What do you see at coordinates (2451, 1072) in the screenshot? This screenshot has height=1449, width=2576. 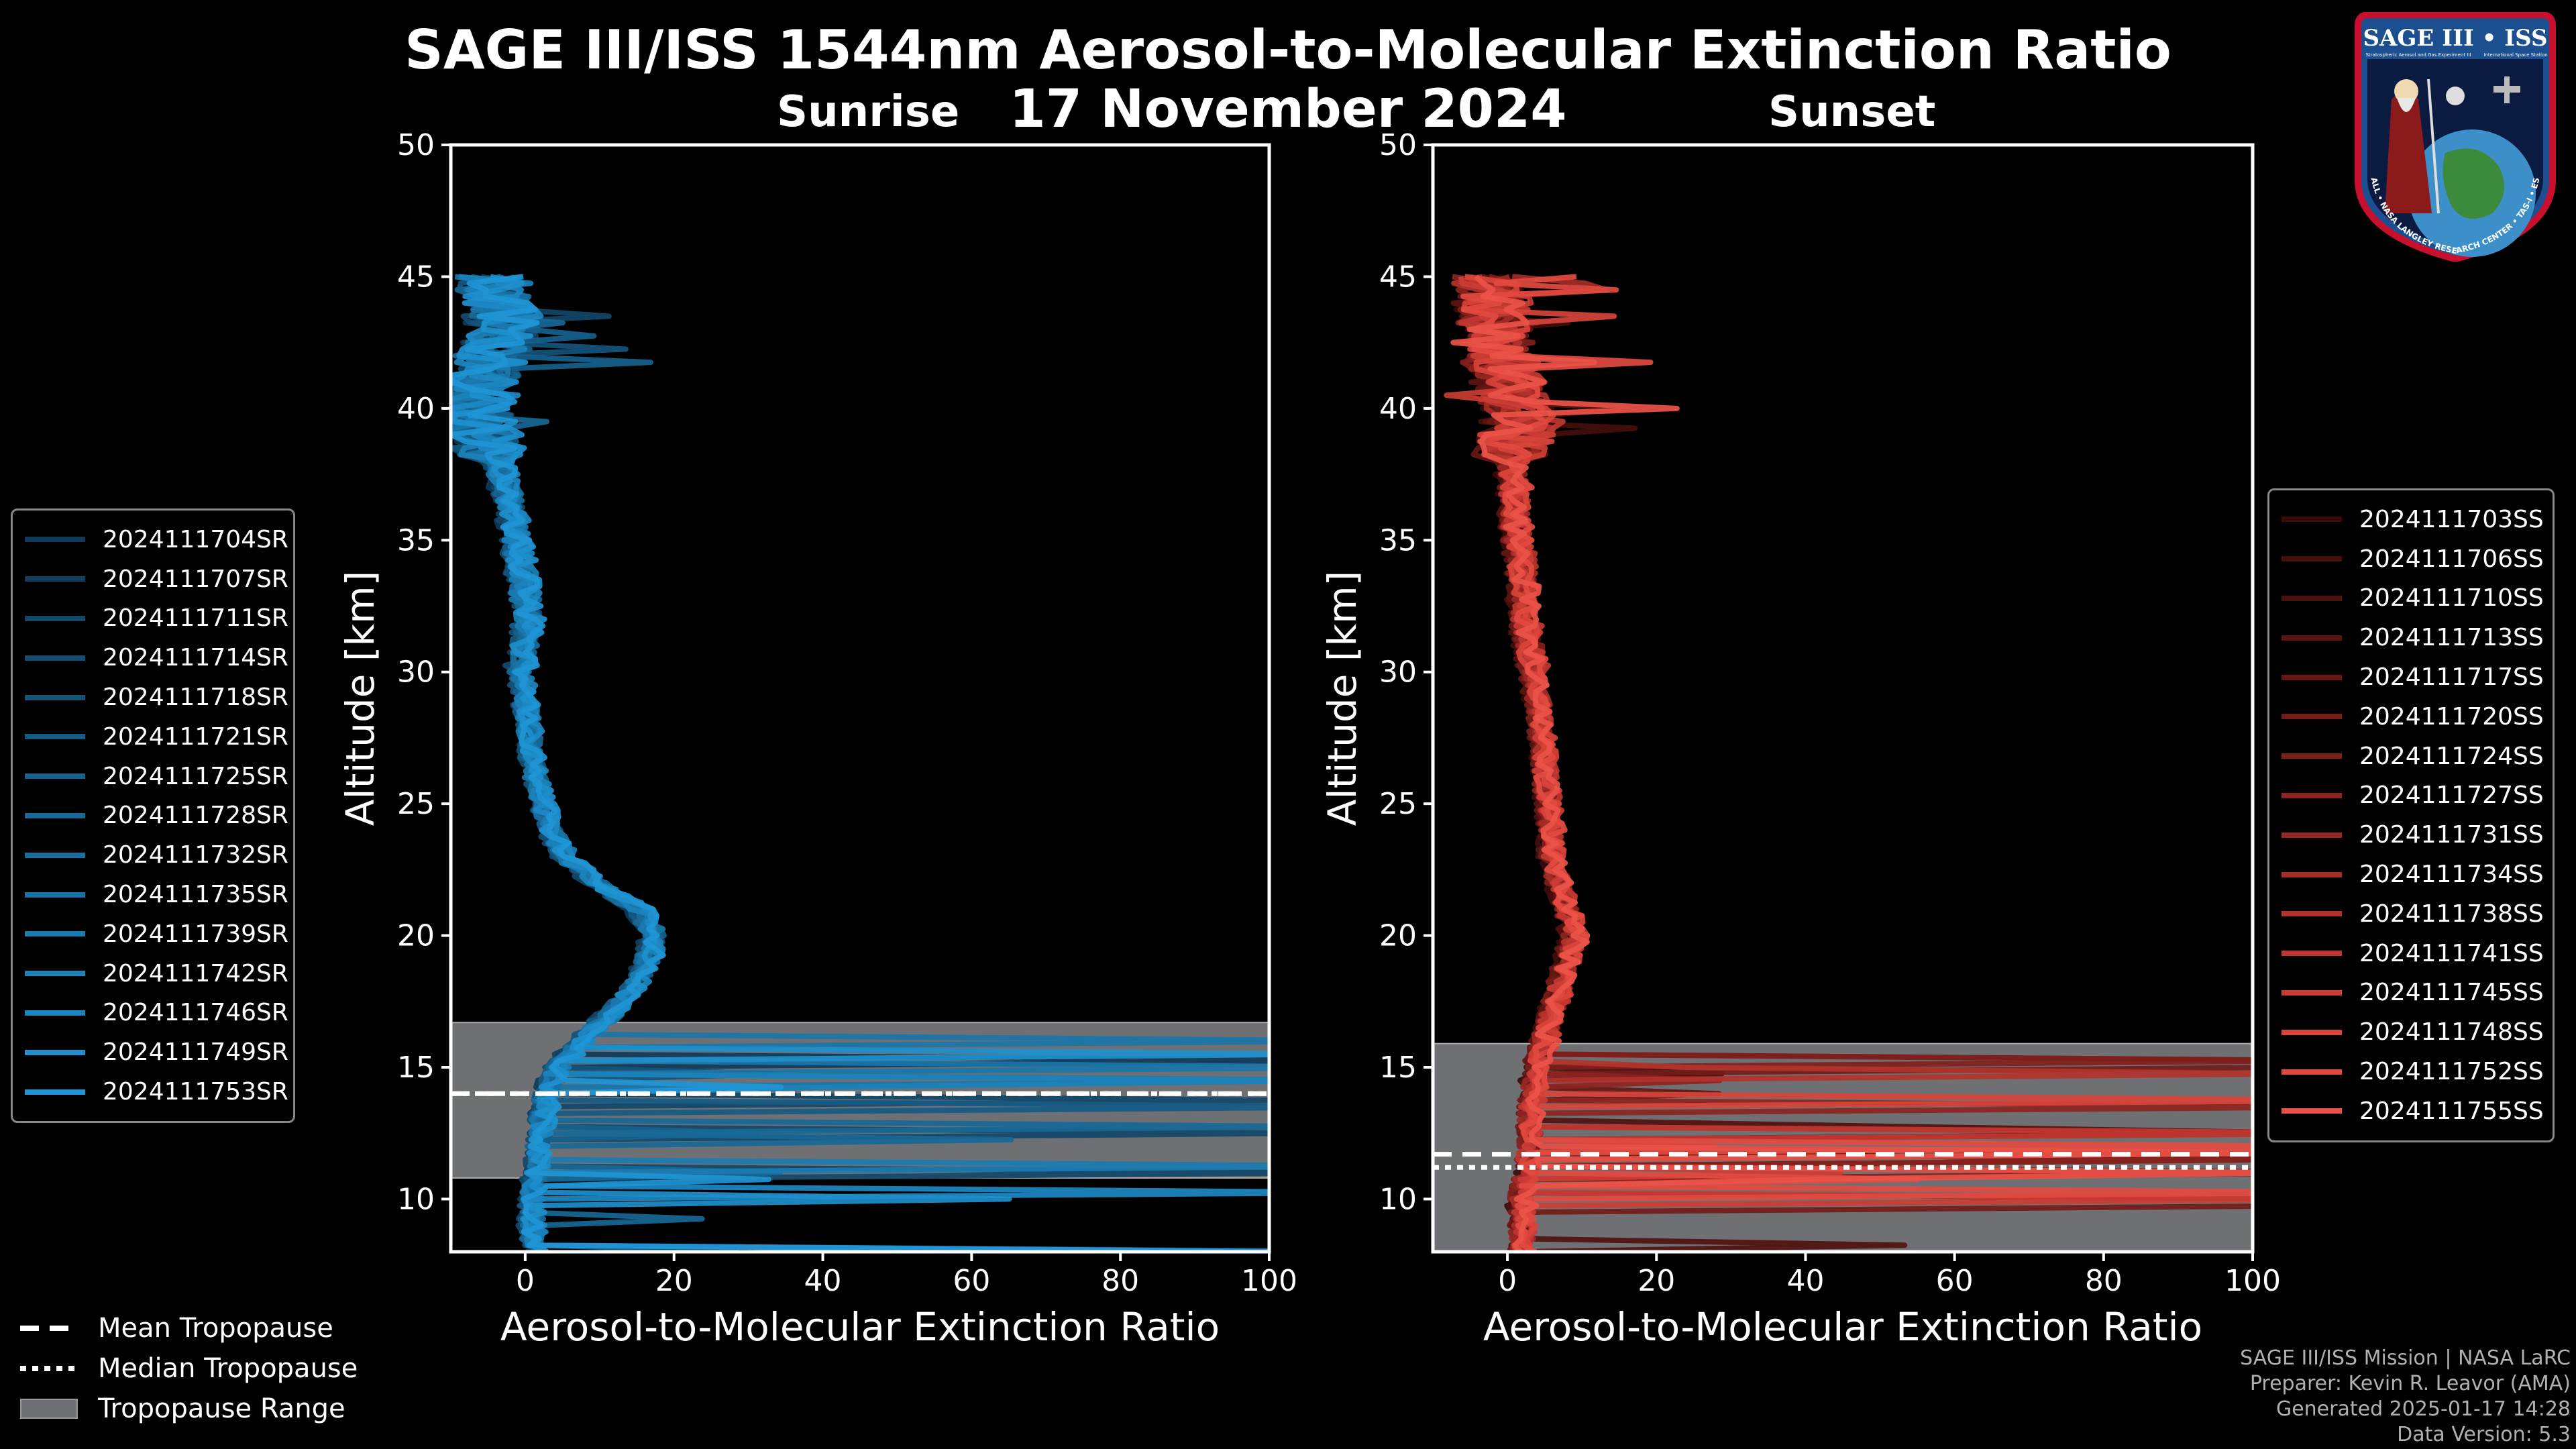 I see `legend-label: 2024111752SS` at bounding box center [2451, 1072].